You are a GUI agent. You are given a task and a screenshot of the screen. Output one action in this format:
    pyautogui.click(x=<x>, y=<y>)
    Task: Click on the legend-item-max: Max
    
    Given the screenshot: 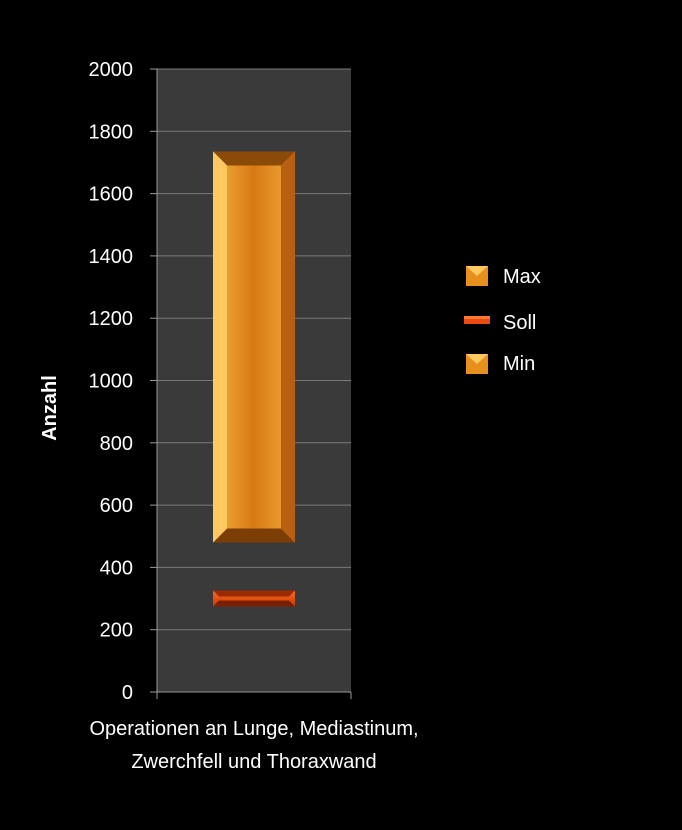 What is the action you would take?
    pyautogui.click(x=503, y=277)
    